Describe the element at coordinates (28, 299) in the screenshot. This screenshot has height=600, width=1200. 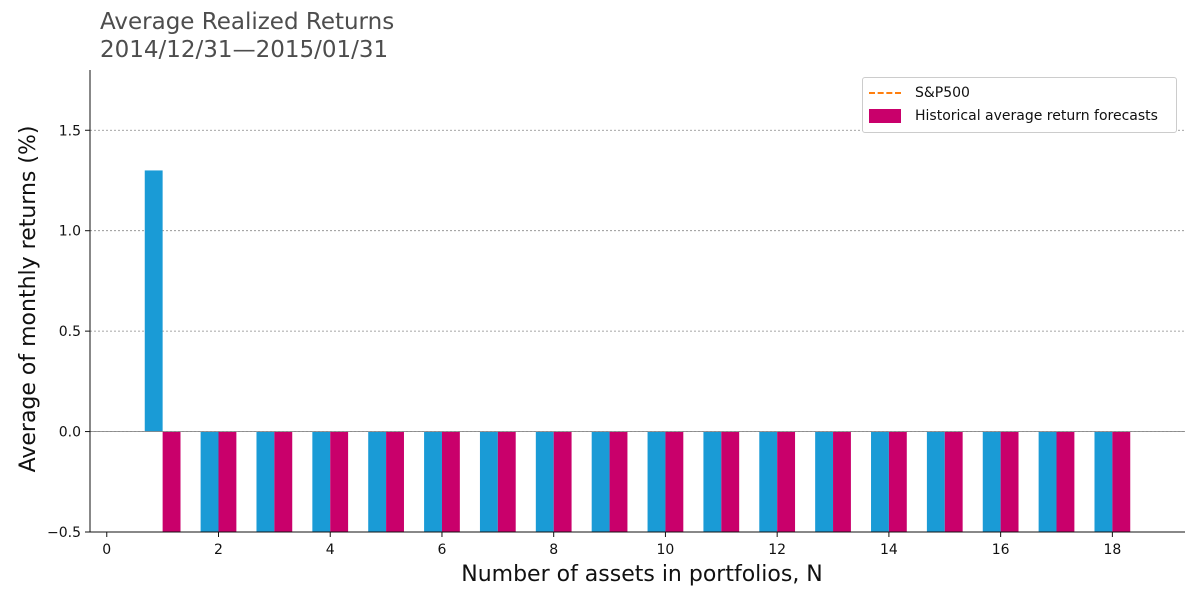
I see `y-axis-label: Average of monthly returns (%)` at that location.